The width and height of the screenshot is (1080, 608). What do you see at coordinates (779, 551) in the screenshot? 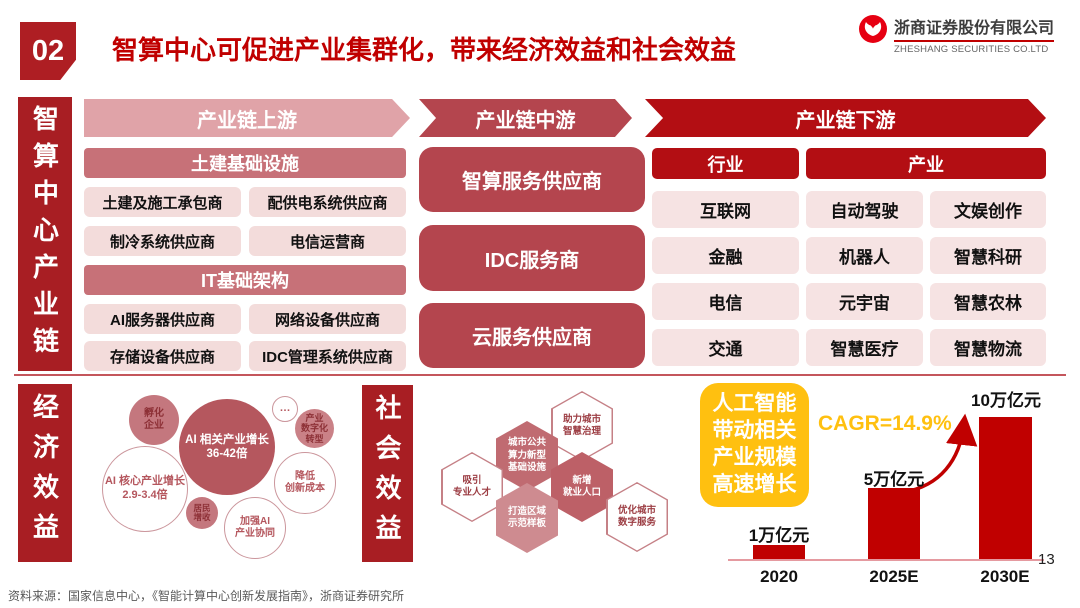
I see `bar-2020` at bounding box center [779, 551].